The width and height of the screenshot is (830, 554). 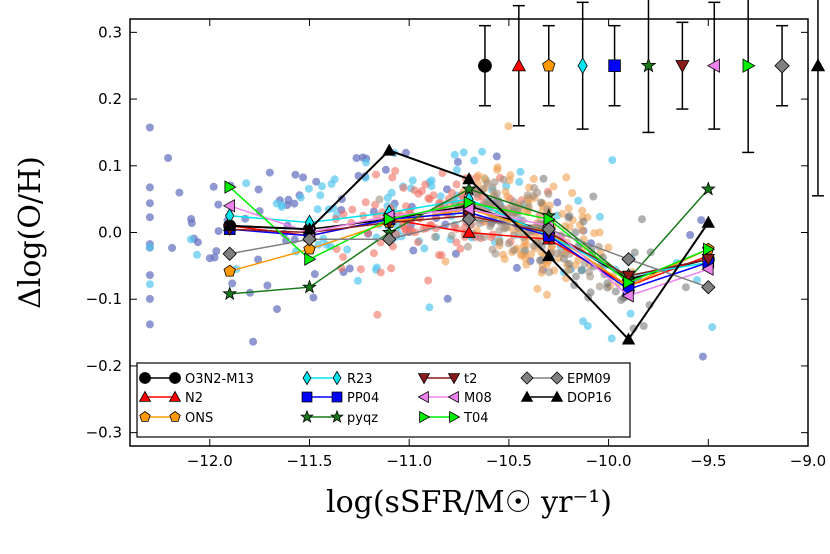 I want to click on error-bars, so click(x=652, y=98).